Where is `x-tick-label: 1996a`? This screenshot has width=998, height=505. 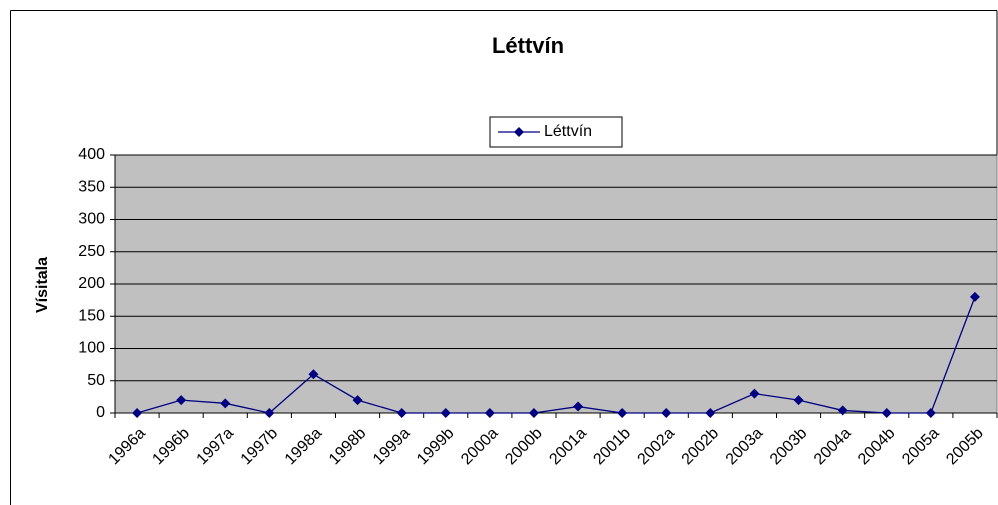 x-tick-label: 1996a is located at coordinates (127, 447).